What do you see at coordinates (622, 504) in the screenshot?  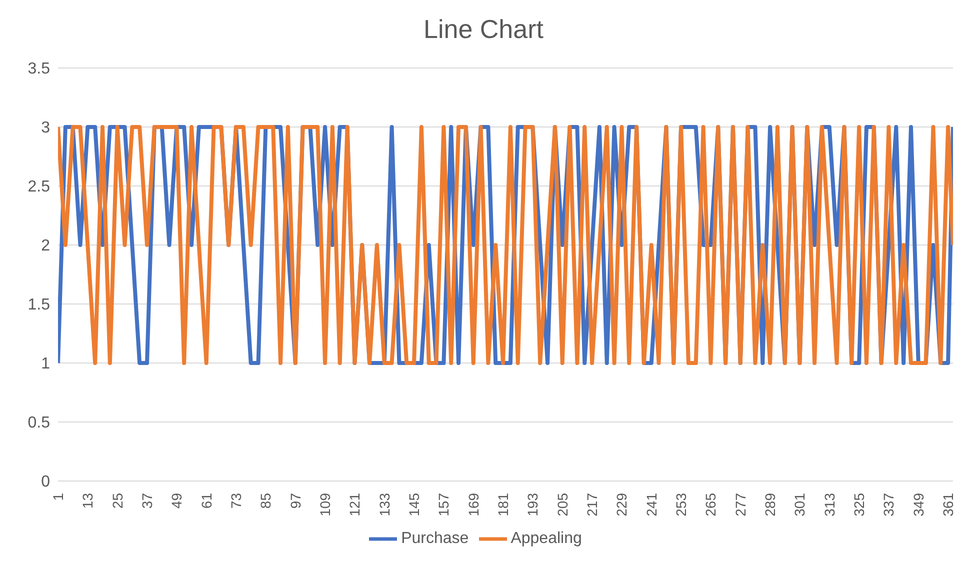 I see `x-tick-label: 229` at bounding box center [622, 504].